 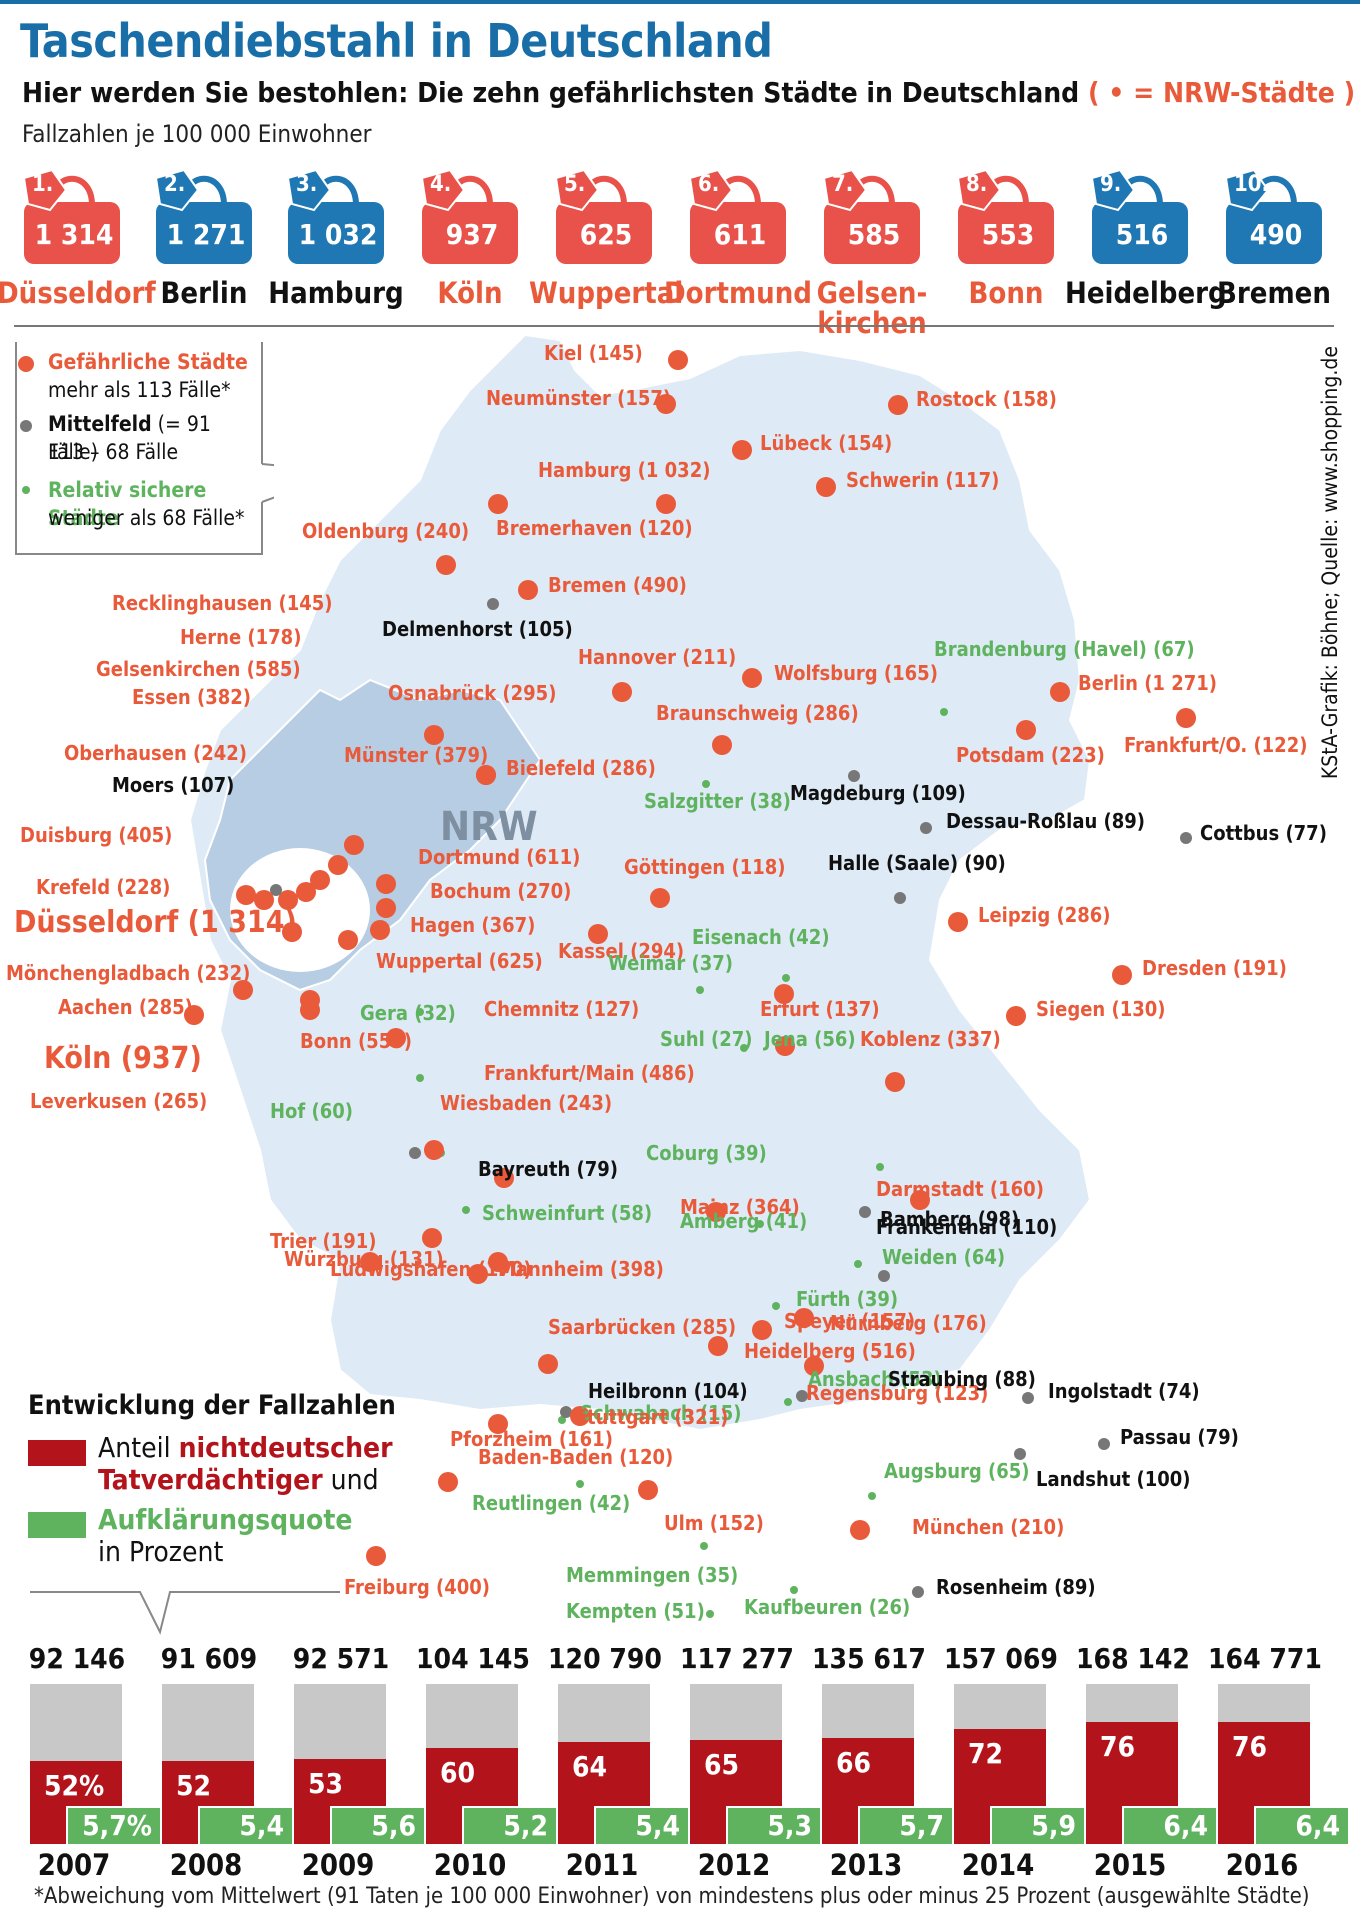 What do you see at coordinates (210, 1479) in the screenshot?
I see `legend-a3: Tatverdächtiger` at bounding box center [210, 1479].